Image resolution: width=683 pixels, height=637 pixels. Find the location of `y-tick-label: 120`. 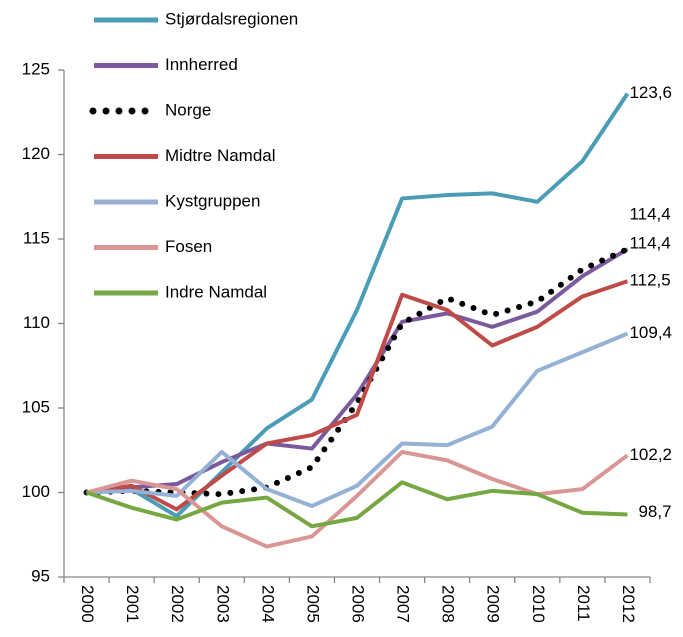

y-tick-label: 120 is located at coordinates (36, 153).